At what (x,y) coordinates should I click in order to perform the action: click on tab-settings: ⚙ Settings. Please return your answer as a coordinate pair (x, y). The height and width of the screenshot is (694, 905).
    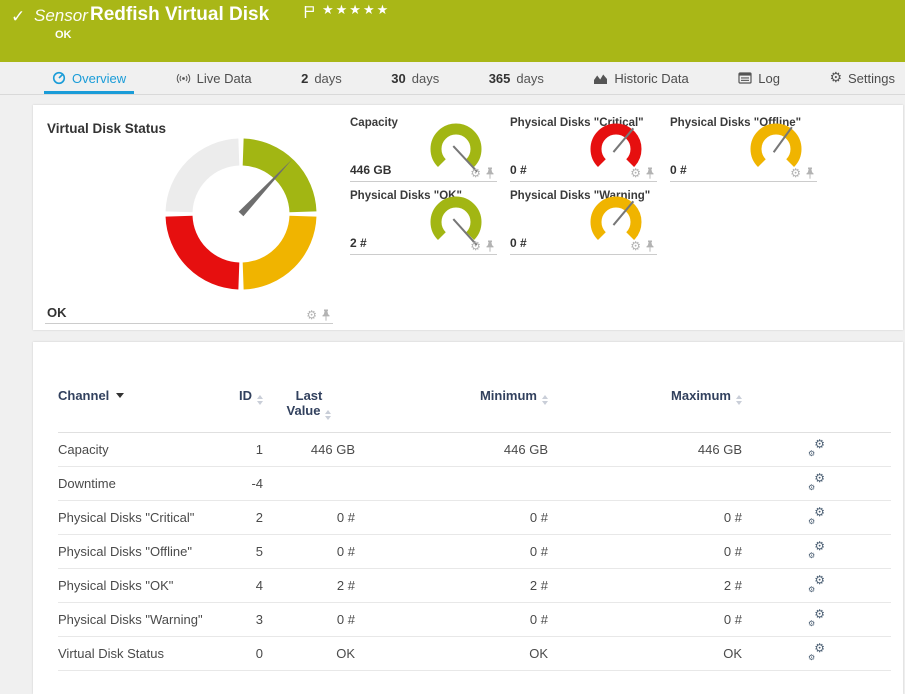
    Looking at the image, I should click on (862, 78).